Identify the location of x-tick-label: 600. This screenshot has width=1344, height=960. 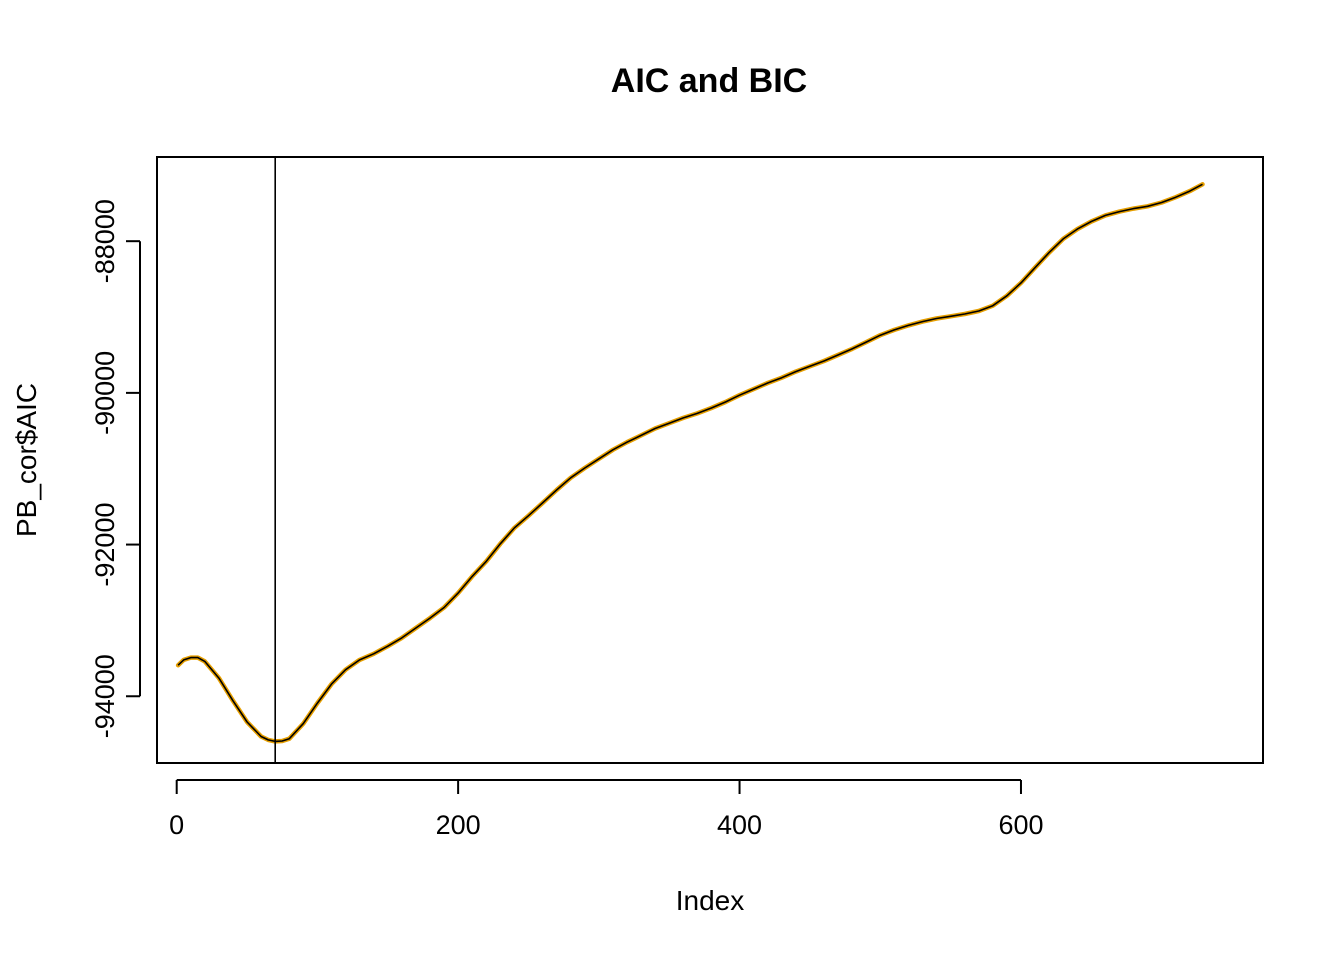
(1020, 825).